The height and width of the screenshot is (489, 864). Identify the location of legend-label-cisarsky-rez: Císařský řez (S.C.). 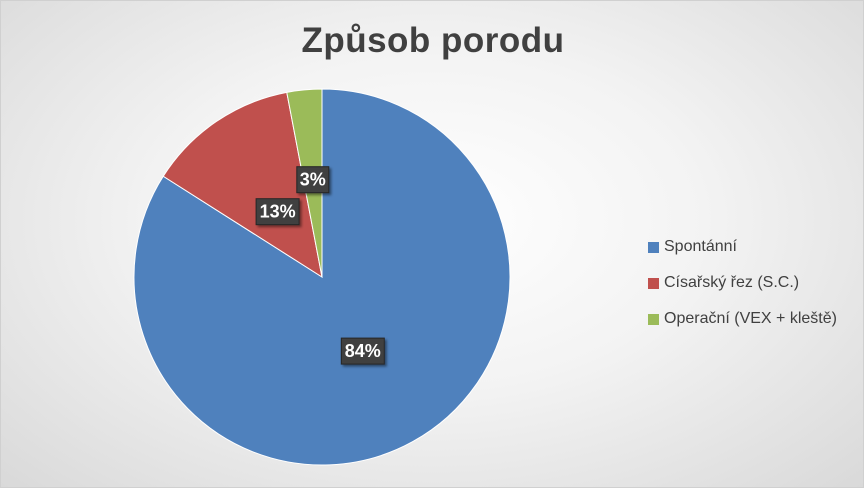
(732, 282).